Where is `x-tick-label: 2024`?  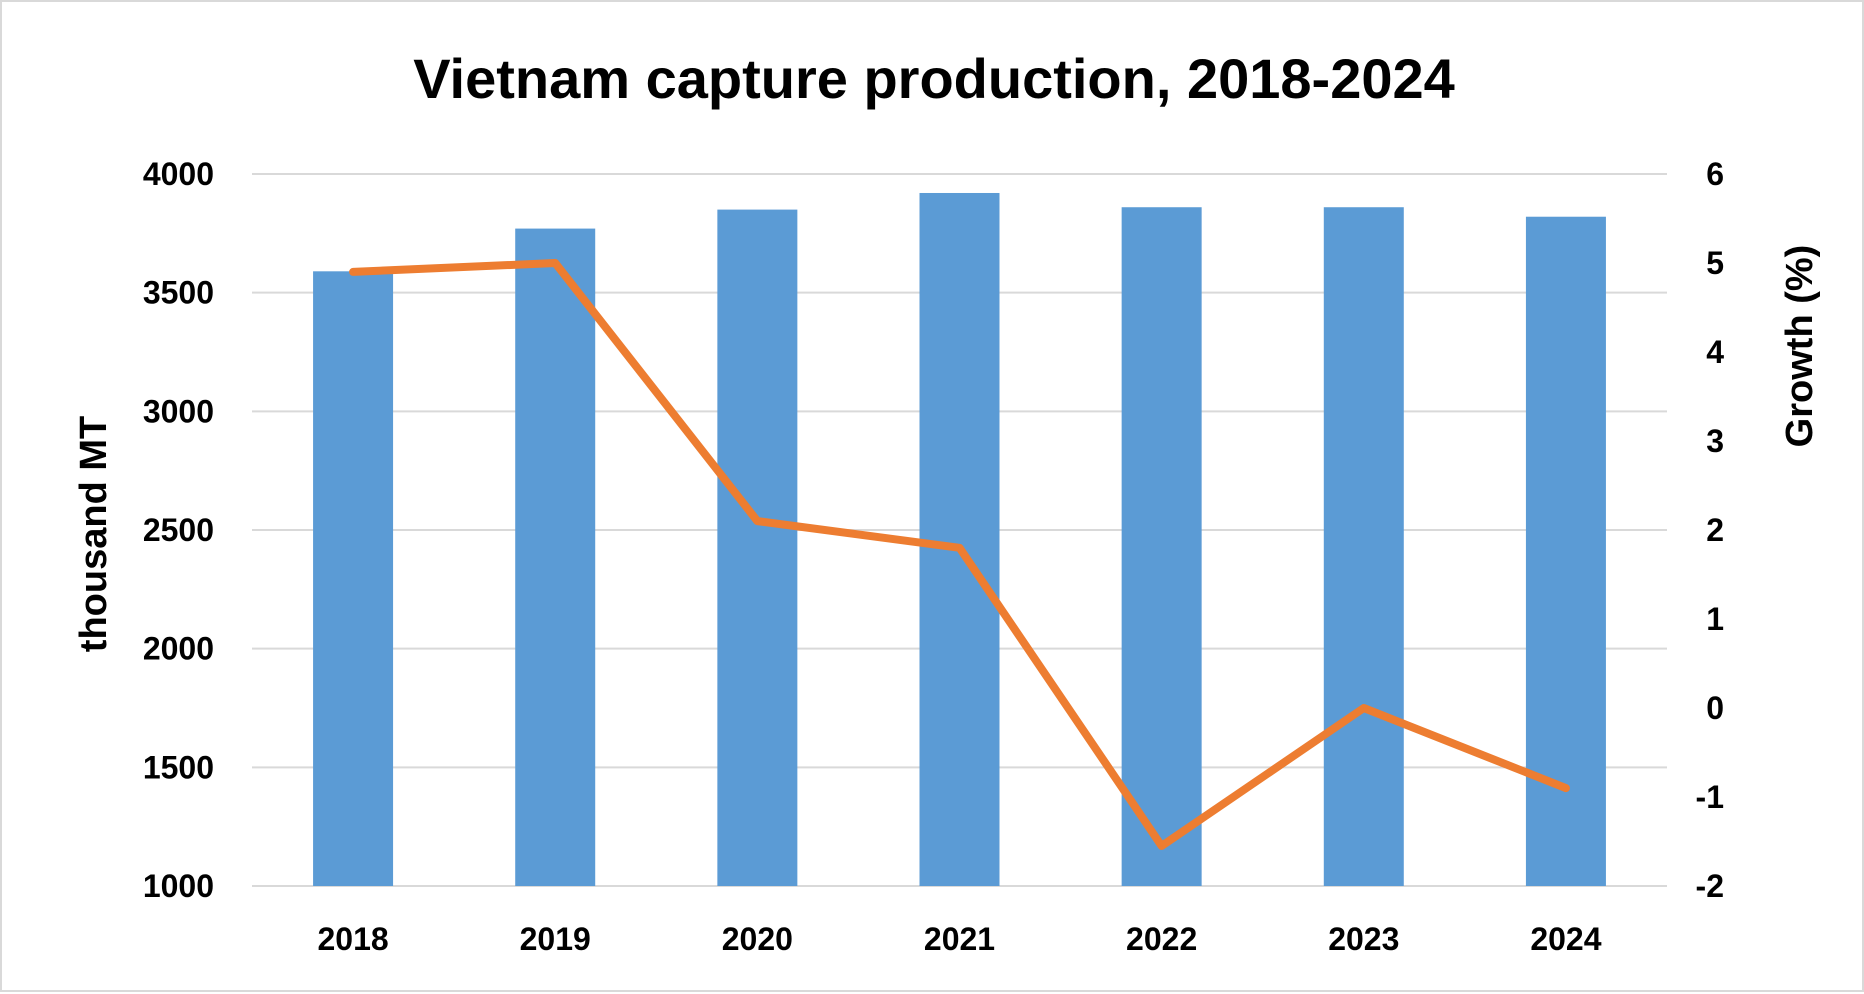 x-tick-label: 2024 is located at coordinates (1565, 939).